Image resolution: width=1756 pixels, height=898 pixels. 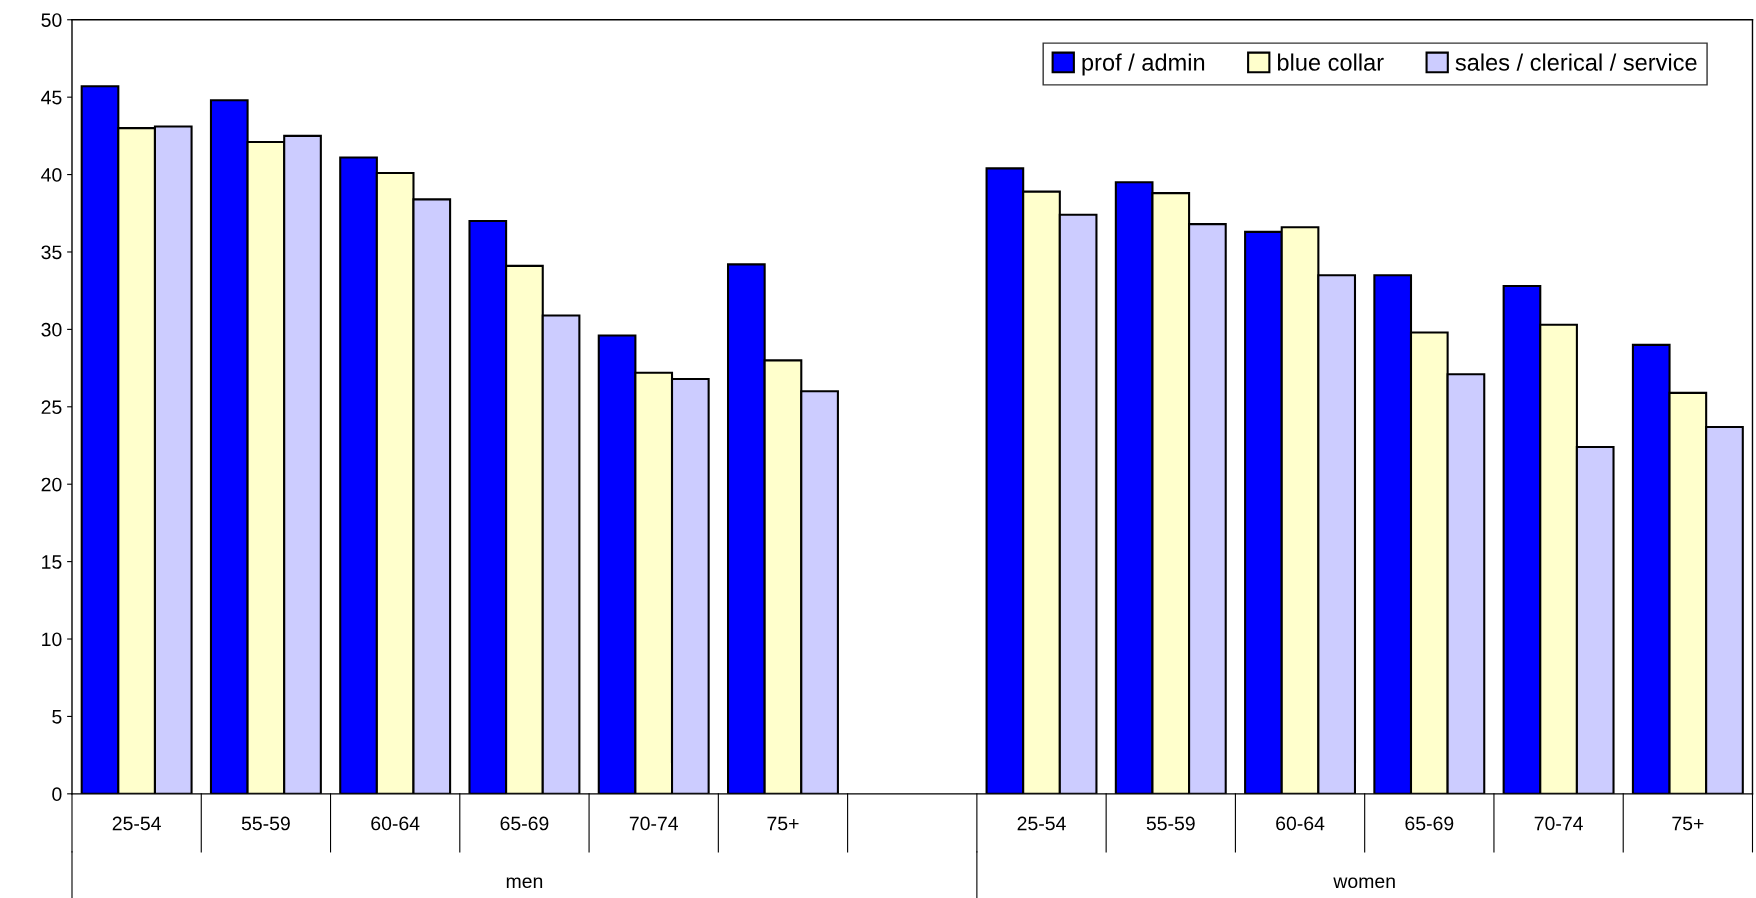 I want to click on y-tick-label: 45, so click(x=51, y=97).